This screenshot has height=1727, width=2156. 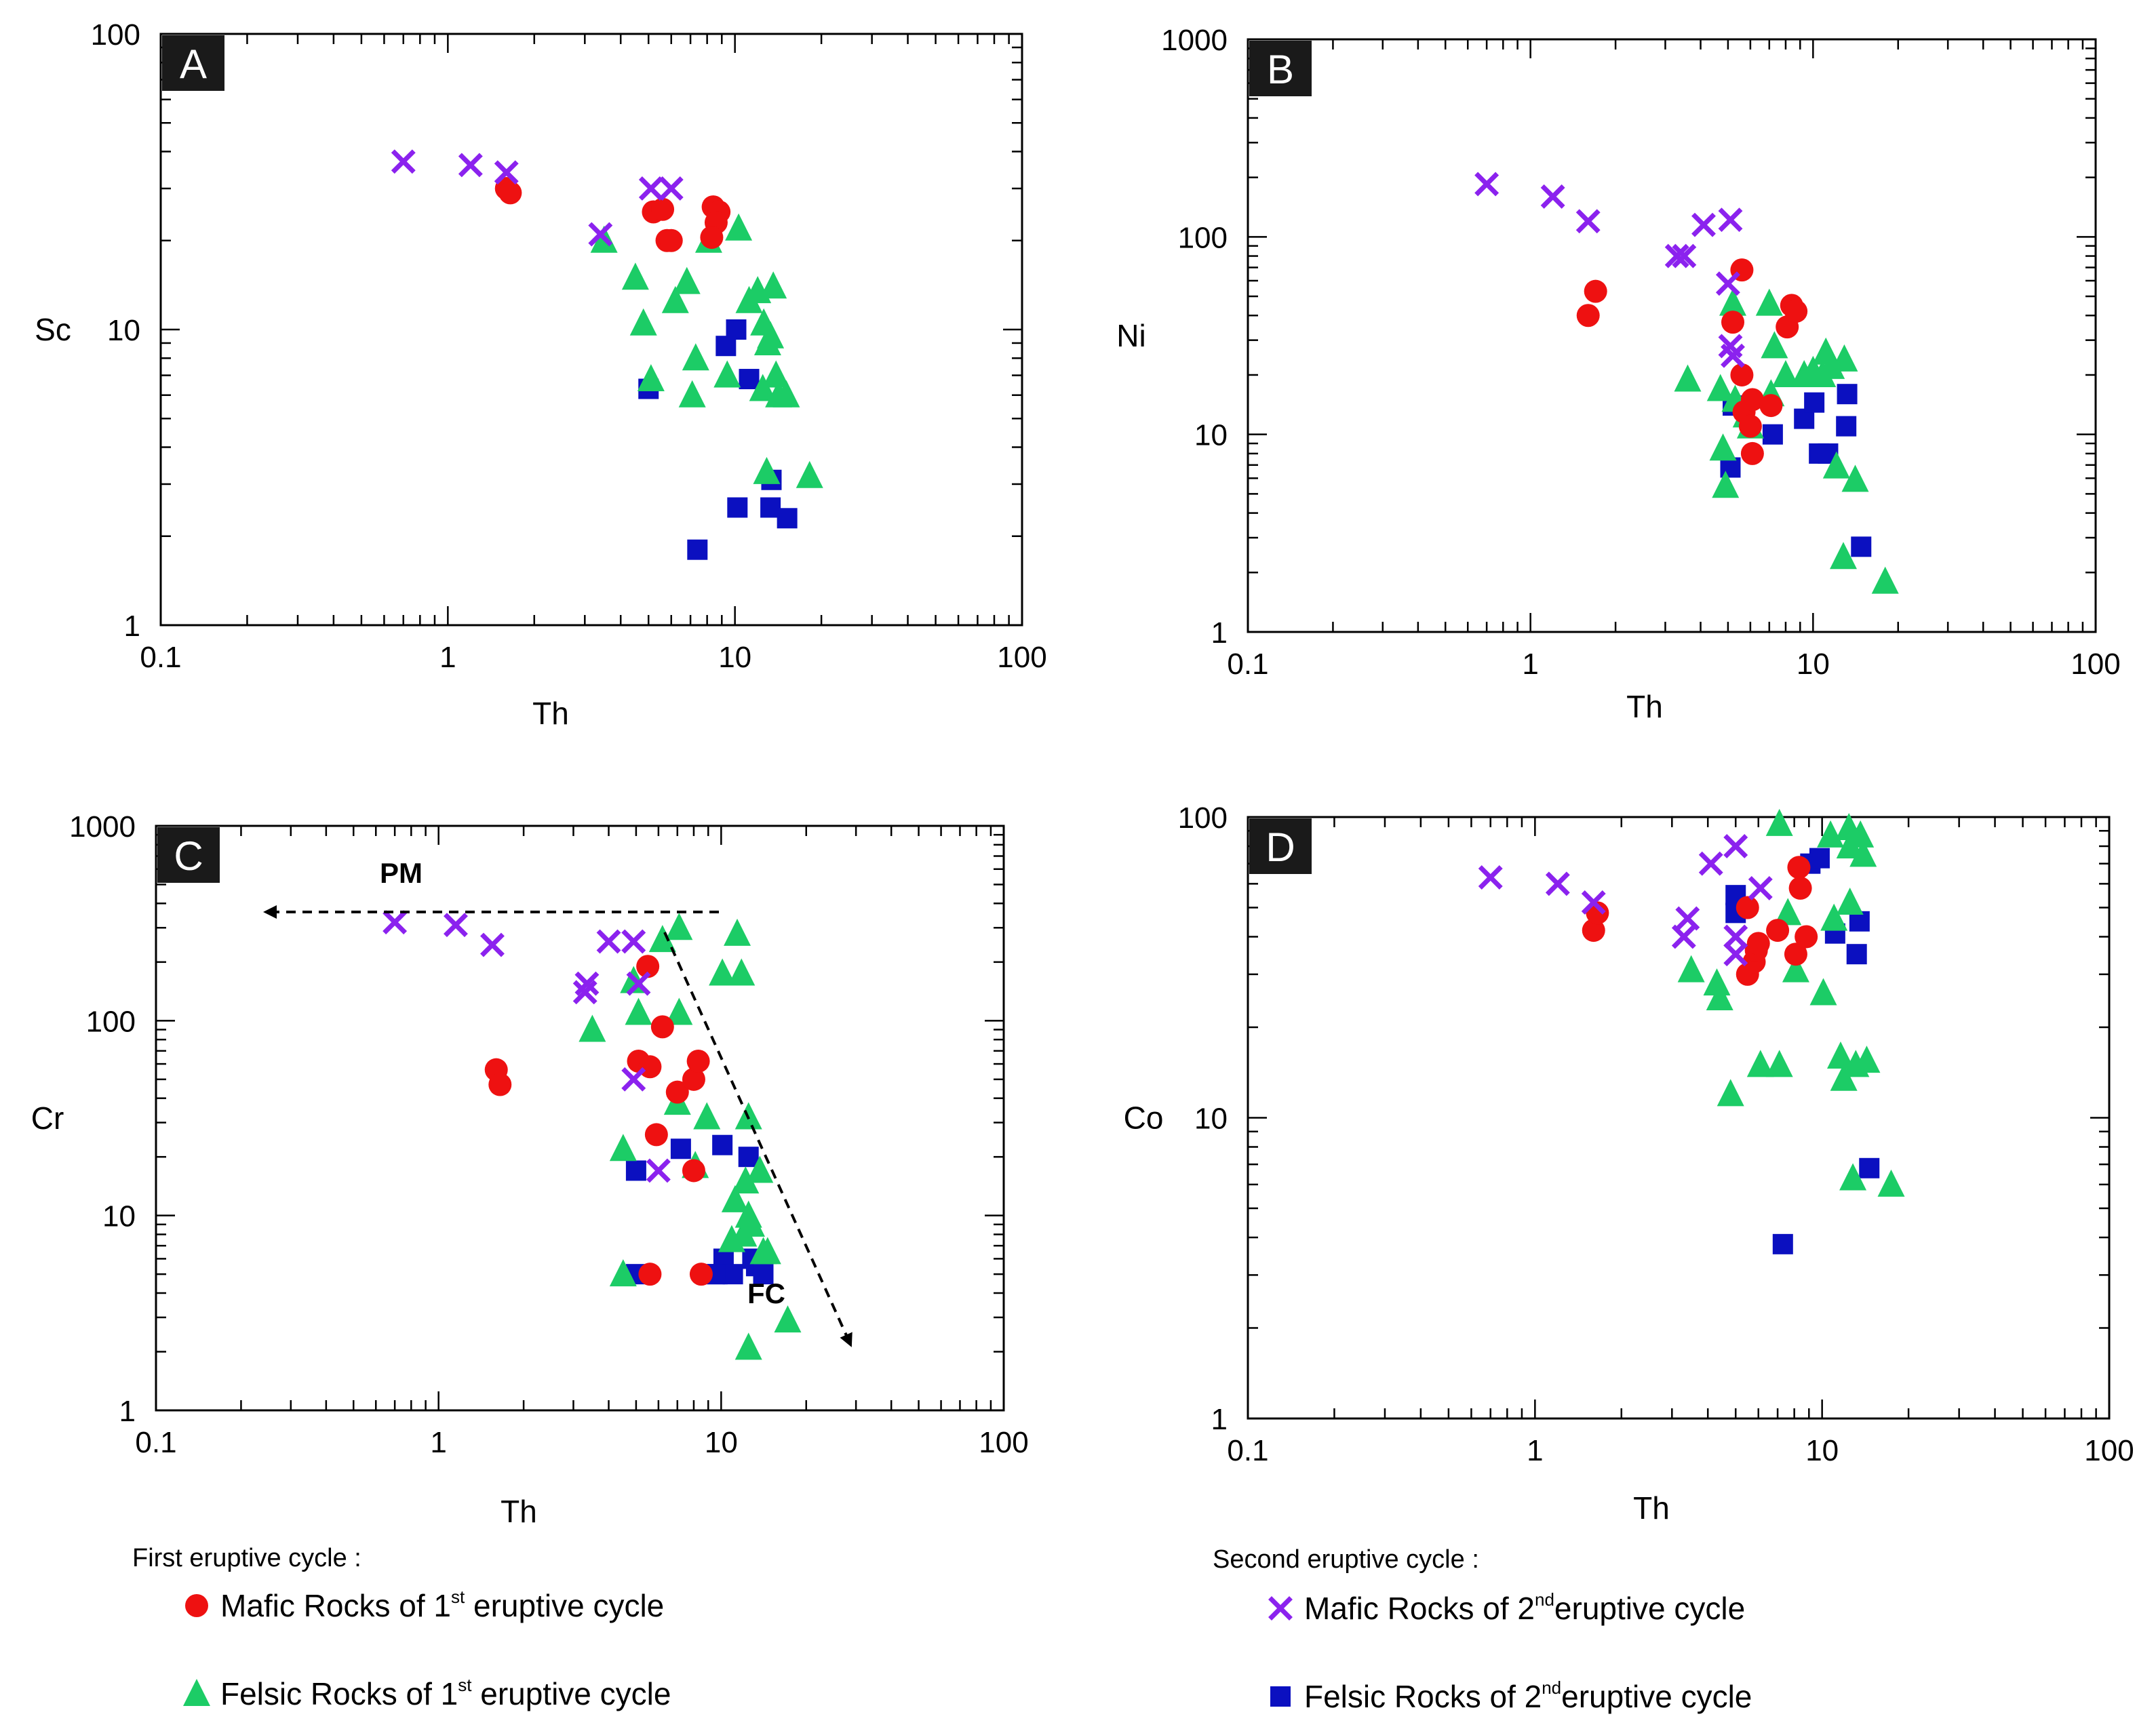 What do you see at coordinates (445, 1693) in the screenshot?
I see `legend-label: Felsic Rocks of 1st eruptive cycle` at bounding box center [445, 1693].